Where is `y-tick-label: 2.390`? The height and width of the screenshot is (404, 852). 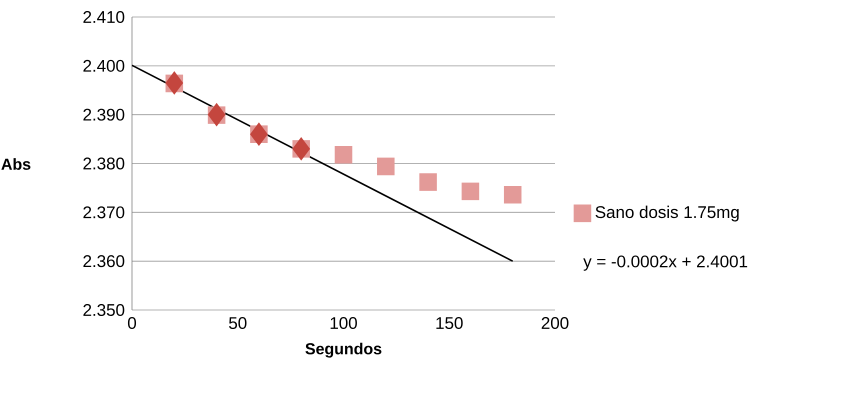 y-tick-label: 2.390 is located at coordinates (103, 114).